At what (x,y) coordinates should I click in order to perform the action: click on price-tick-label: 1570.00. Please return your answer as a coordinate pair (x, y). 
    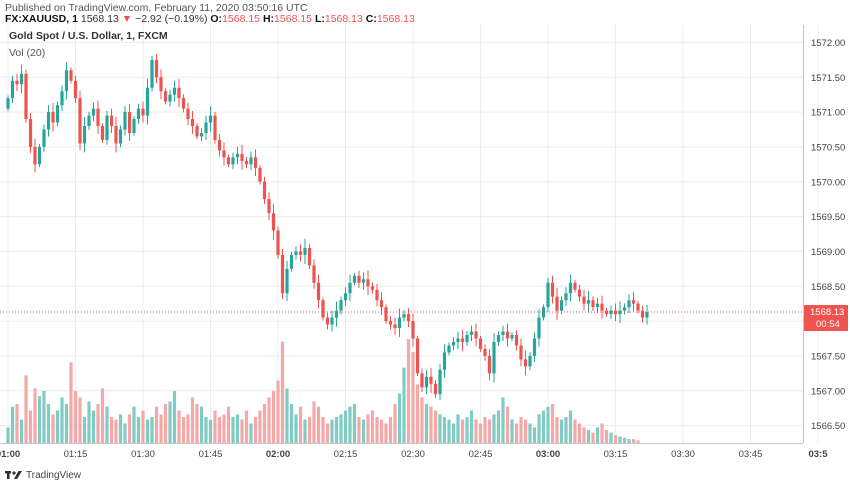
    Looking at the image, I should click on (828, 182).